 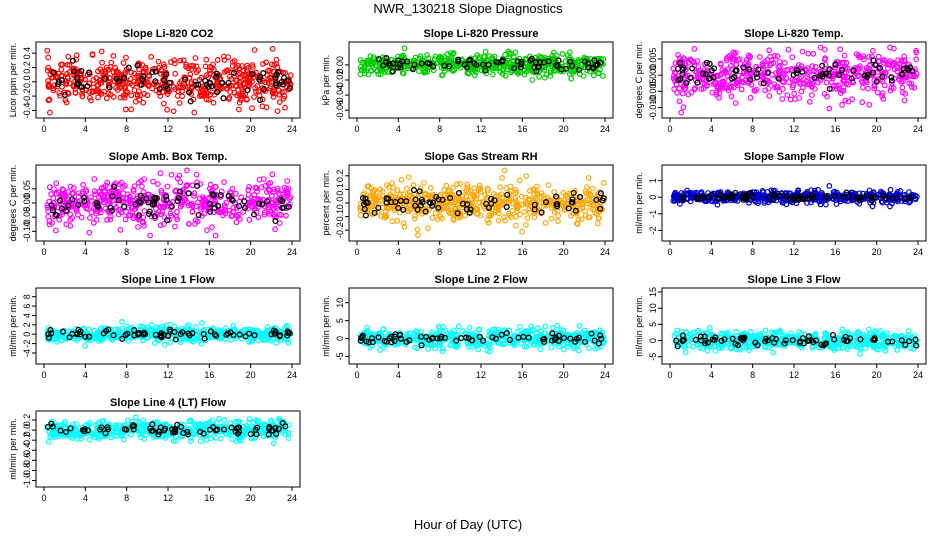 What do you see at coordinates (398, 129) in the screenshot?
I see `x-tick-label: 4` at bounding box center [398, 129].